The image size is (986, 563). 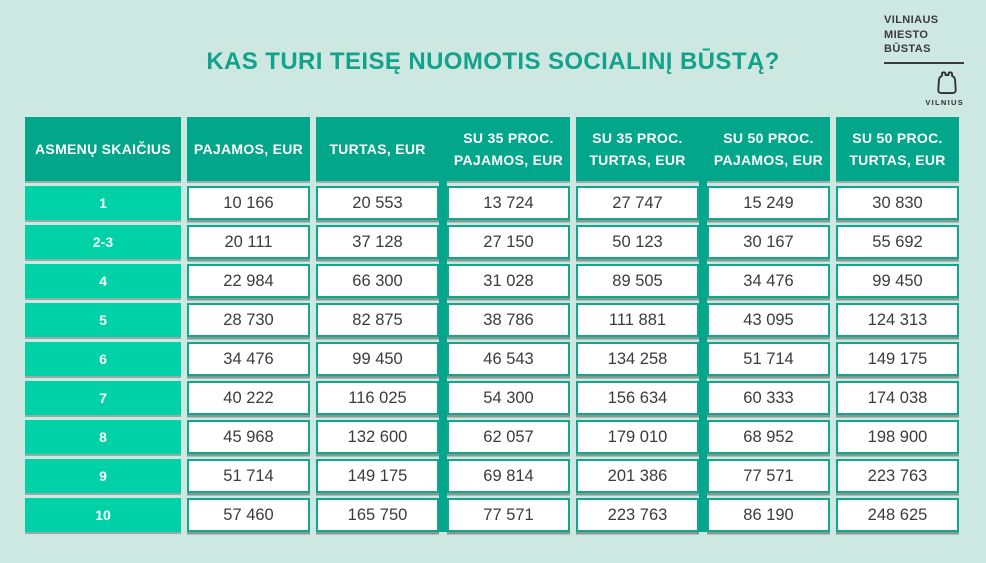 What do you see at coordinates (911, 35) in the screenshot?
I see `brand-name: VILNIAUS MIESTO BŪSTAS` at bounding box center [911, 35].